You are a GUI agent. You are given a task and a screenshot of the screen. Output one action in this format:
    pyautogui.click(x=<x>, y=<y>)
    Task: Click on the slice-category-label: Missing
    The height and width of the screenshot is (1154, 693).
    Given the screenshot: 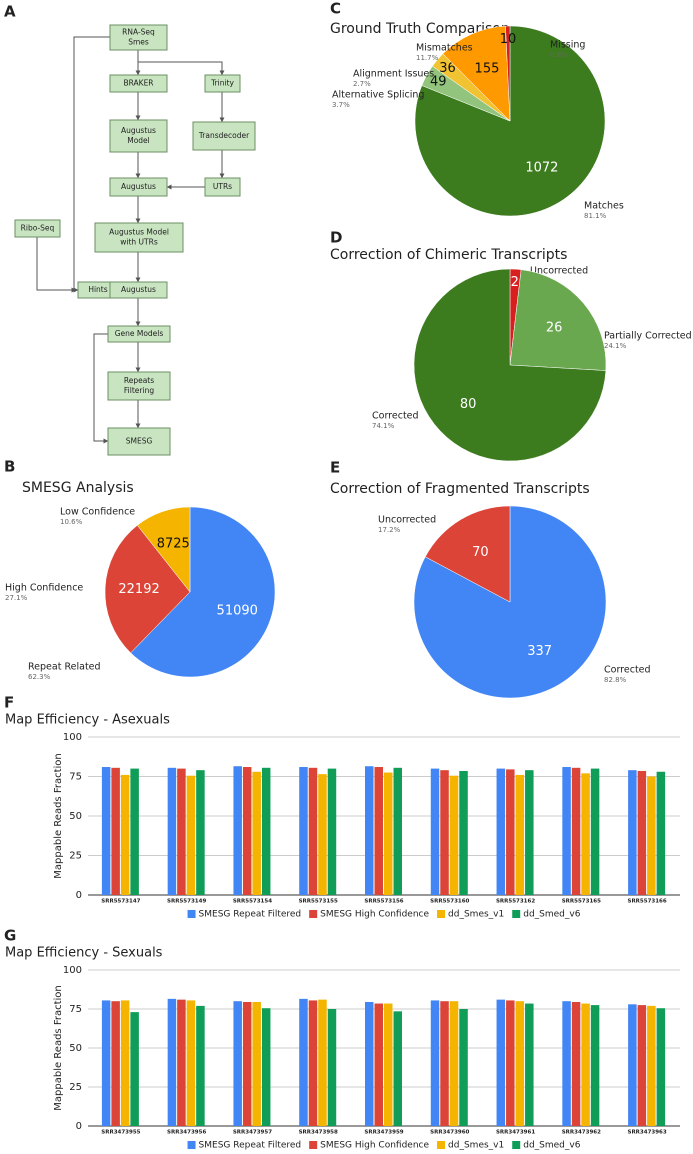 What is the action you would take?
    pyautogui.click(x=567, y=45)
    